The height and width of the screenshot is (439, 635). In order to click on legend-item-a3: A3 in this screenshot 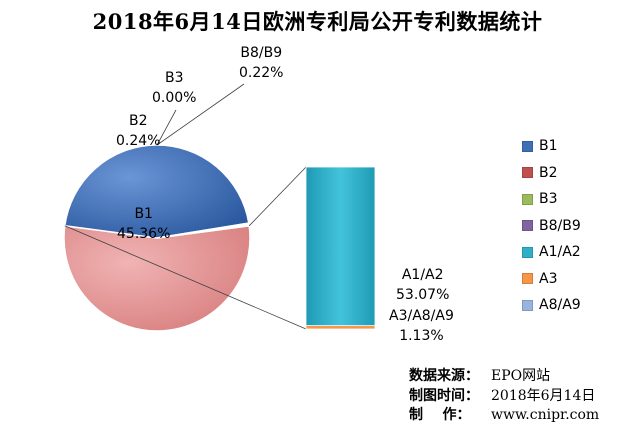, I will do `click(551, 279)`.